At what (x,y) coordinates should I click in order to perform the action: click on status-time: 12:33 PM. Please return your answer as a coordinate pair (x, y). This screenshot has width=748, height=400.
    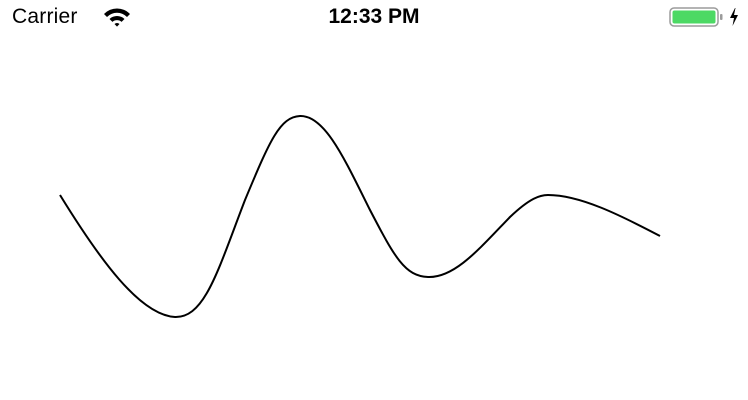
    Looking at the image, I should click on (374, 16).